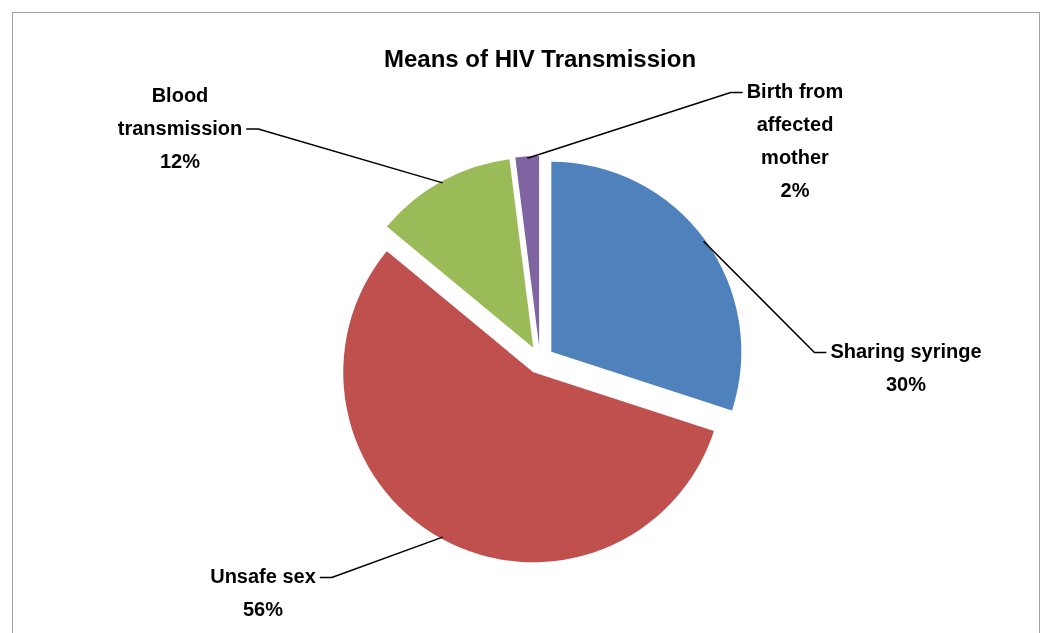 Image resolution: width=1051 pixels, height=633 pixels. What do you see at coordinates (180, 160) in the screenshot?
I see `data-label: 12%` at bounding box center [180, 160].